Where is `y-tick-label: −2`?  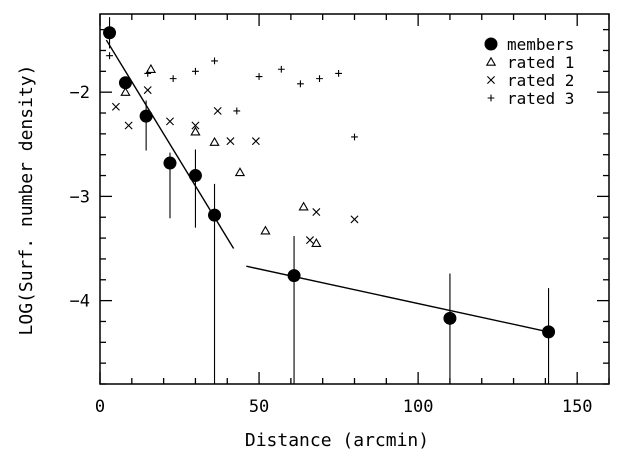
y-tick-label: −2 is located at coordinates (80, 93).